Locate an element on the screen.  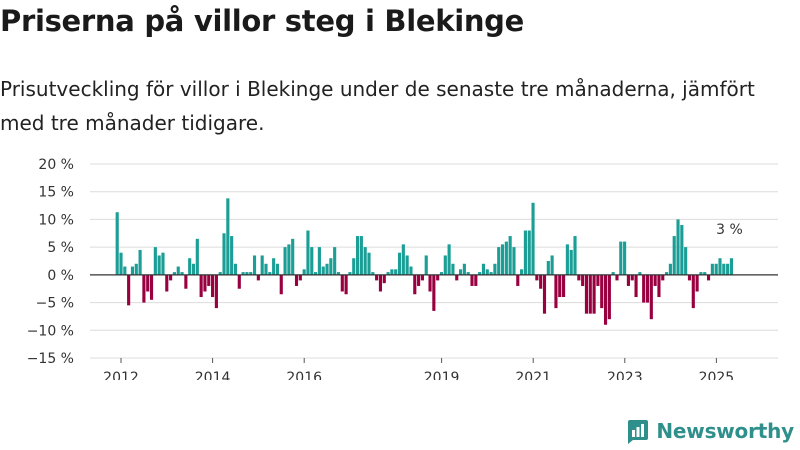
y-tick-label: 20 % is located at coordinates (56, 165).